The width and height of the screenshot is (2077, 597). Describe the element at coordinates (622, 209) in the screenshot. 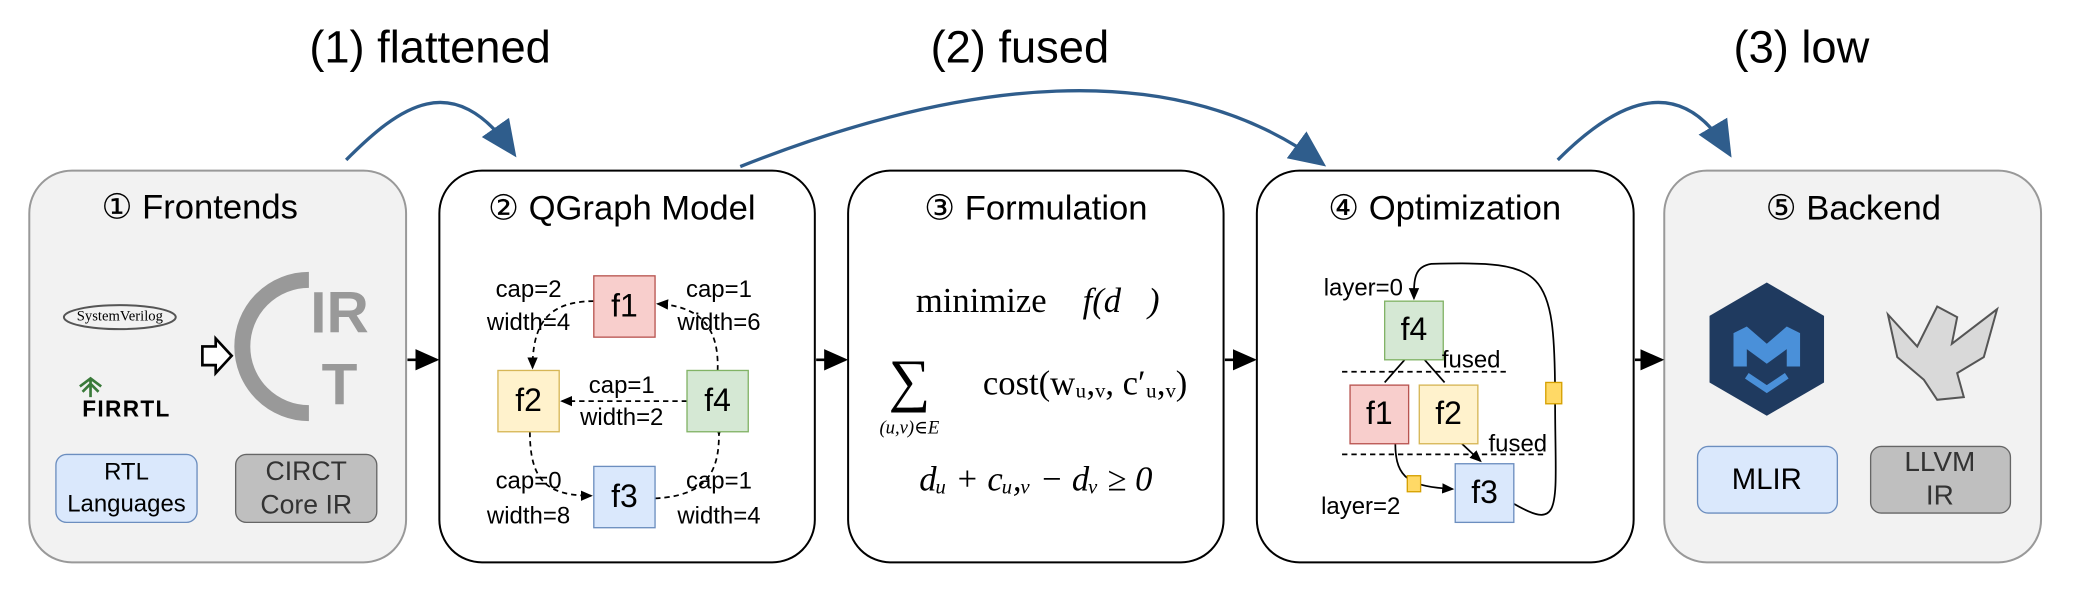

I see `panel-title: ② QGraph Model` at that location.